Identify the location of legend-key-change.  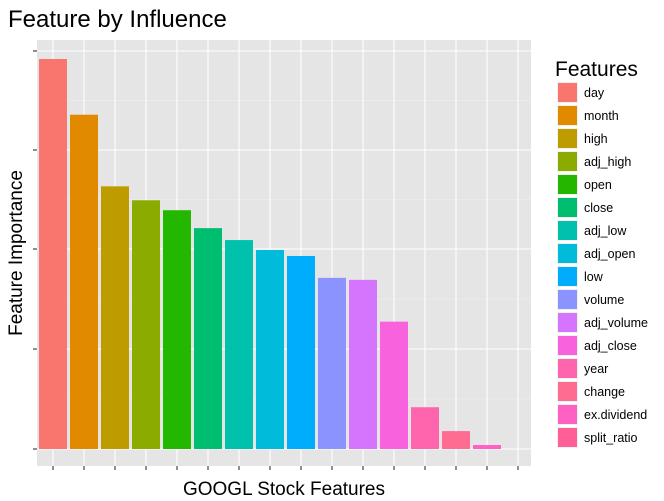
(567, 391).